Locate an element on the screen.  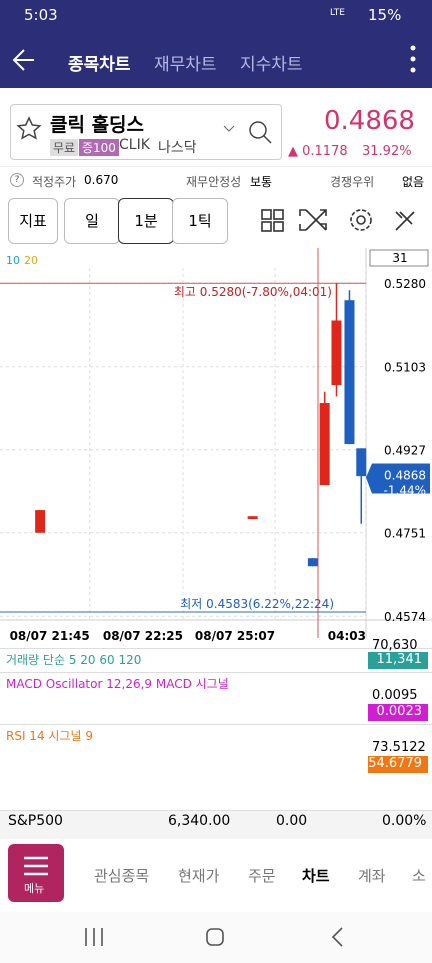
app-header is located at coordinates (216, 44).